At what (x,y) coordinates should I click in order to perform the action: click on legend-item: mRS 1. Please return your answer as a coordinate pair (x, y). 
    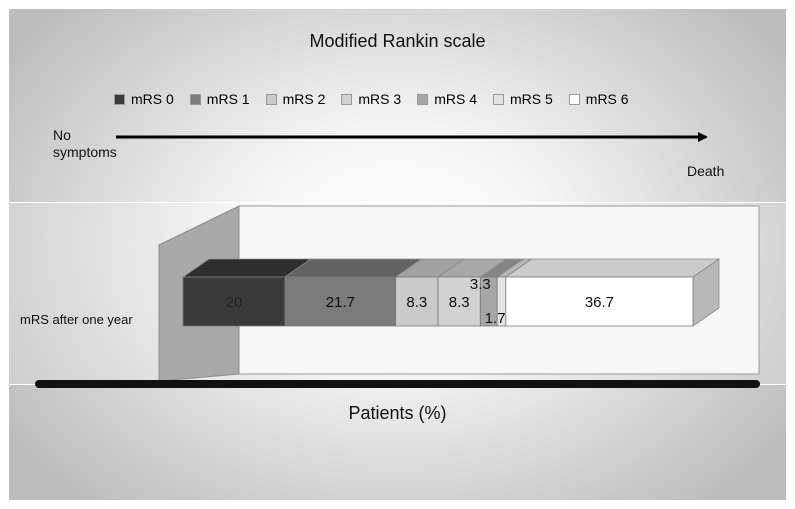
    Looking at the image, I should click on (219, 99).